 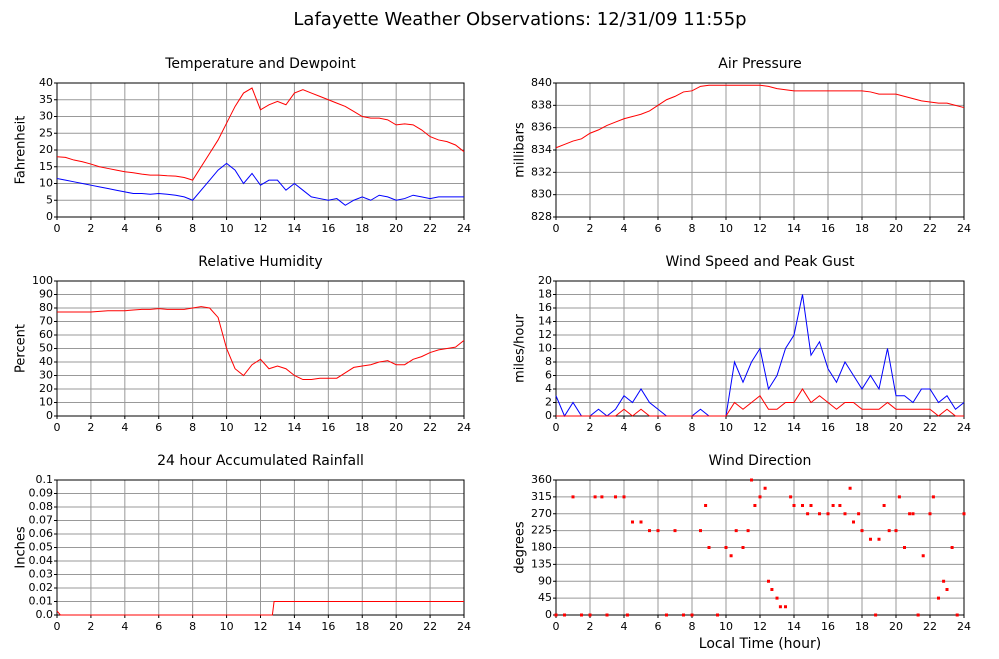 I want to click on y-tick-label: 60, so click(x=46, y=334).